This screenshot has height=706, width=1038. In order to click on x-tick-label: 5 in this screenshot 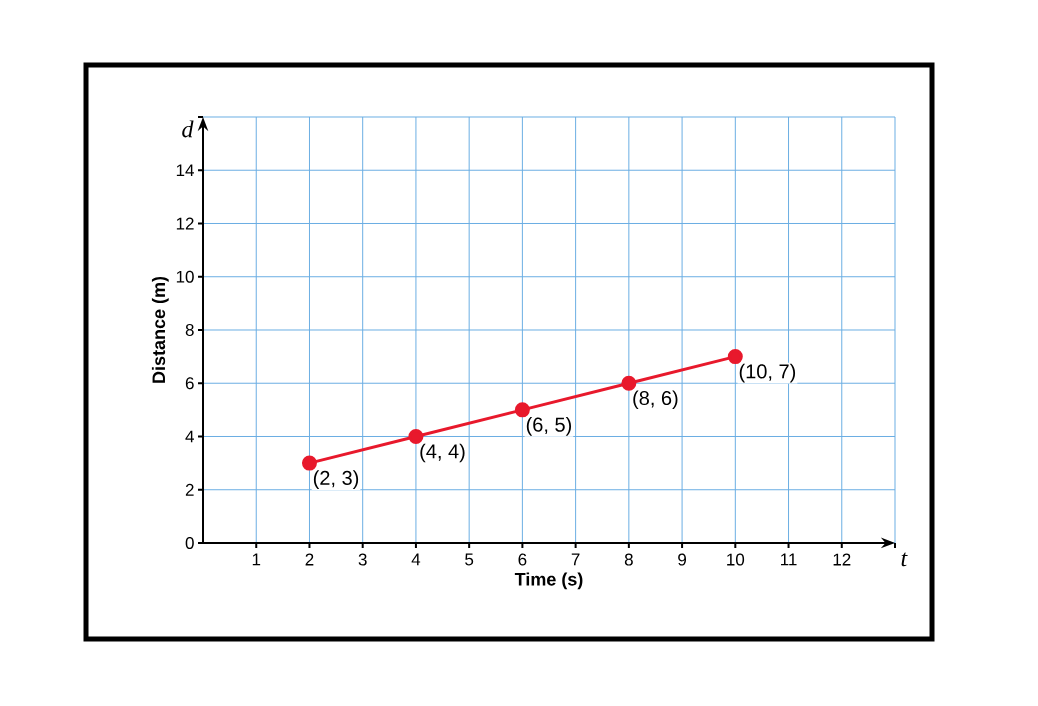, I will do `click(469, 559)`.